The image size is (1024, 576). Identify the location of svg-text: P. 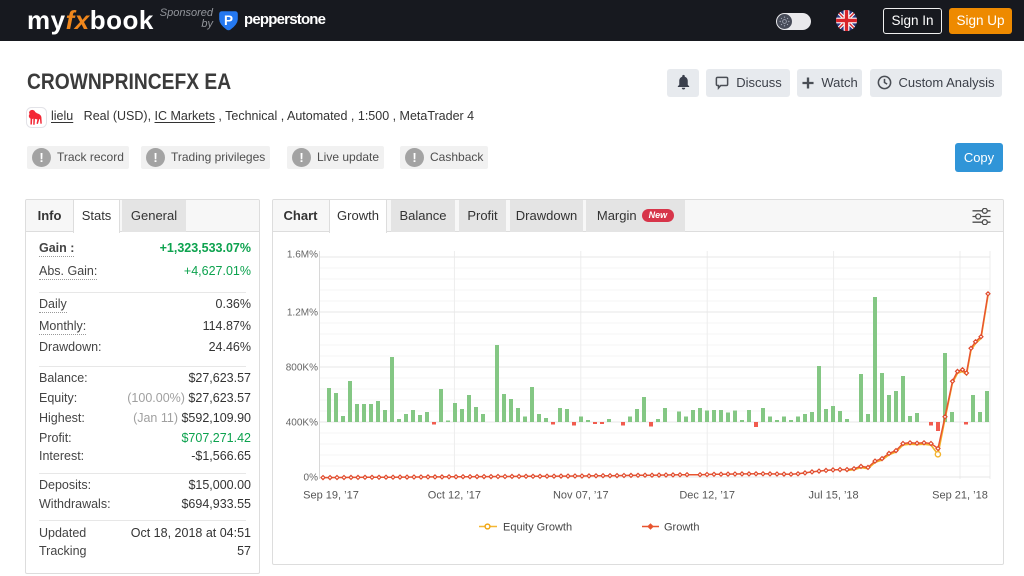
(228, 20).